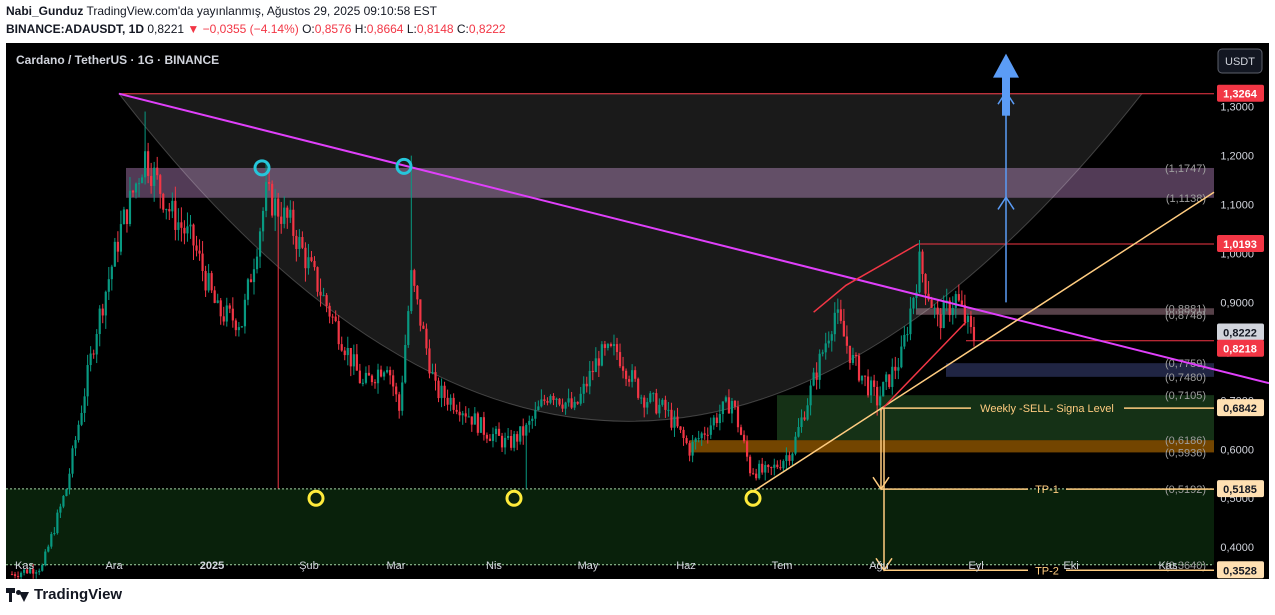  I want to click on price-label-tag: 0,6842, so click(1240, 408).